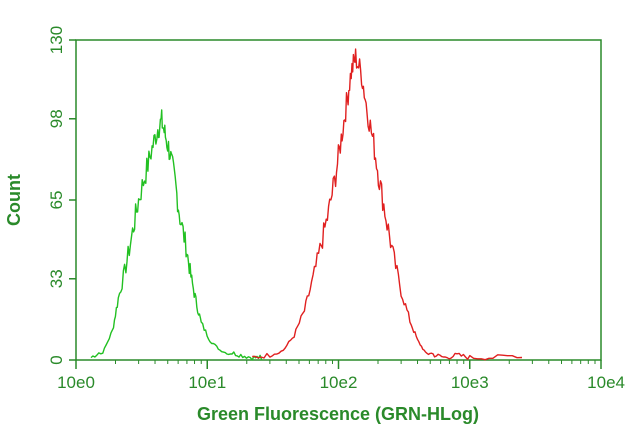 Image resolution: width=640 pixels, height=433 pixels. Describe the element at coordinates (56, 278) in the screenshot. I see `y-tick-label: 33` at that location.